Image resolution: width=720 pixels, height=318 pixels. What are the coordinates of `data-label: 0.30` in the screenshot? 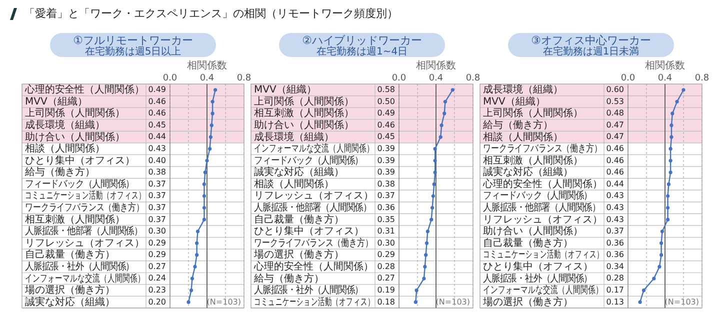 It's located at (157, 231).